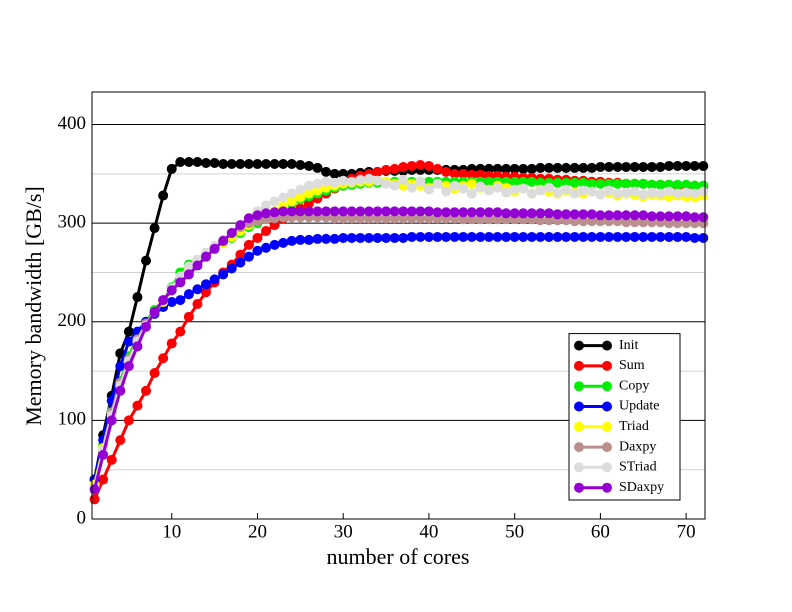 This screenshot has height=612, width=792. What do you see at coordinates (637, 446) in the screenshot?
I see `legend-label: Daxpy` at bounding box center [637, 446].